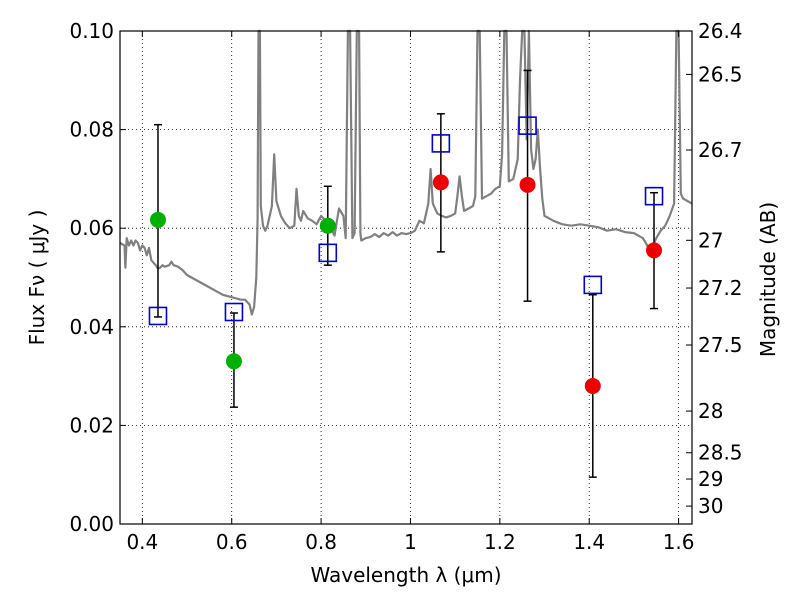 This screenshot has width=800, height=600. Describe the element at coordinates (720, 288) in the screenshot. I see `y2-tick-label: 27.2` at that location.